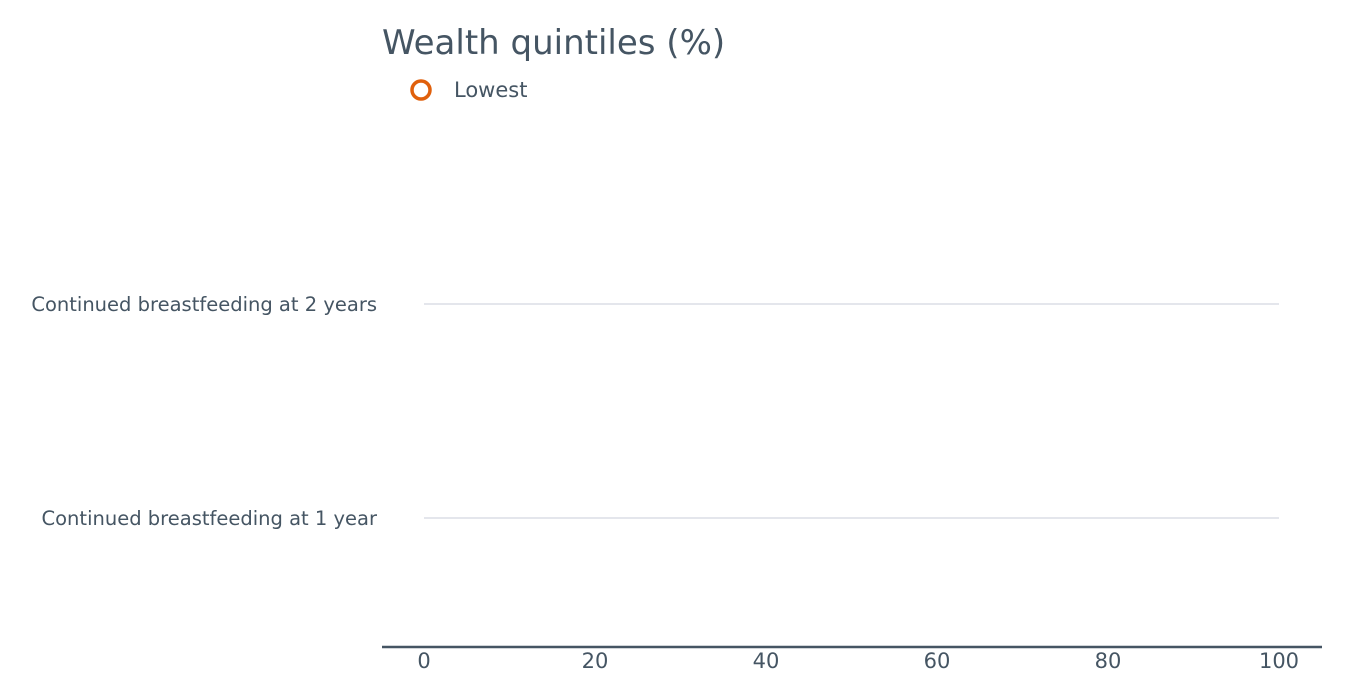 The height and width of the screenshot is (700, 1350). Describe the element at coordinates (1108, 661) in the screenshot. I see `x-tick-label: 80` at that location.